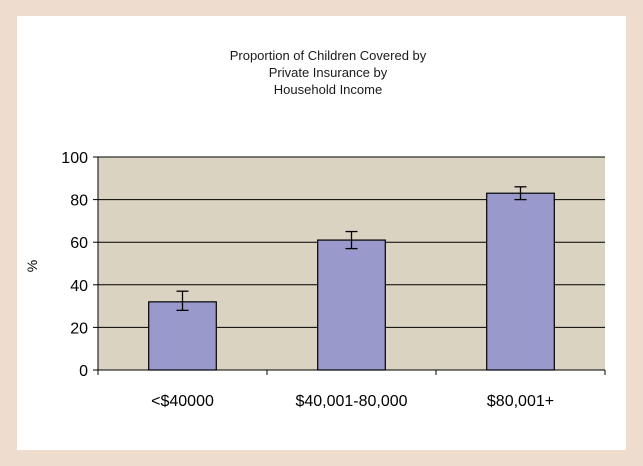 This screenshot has height=466, width=643. Describe the element at coordinates (74, 265) in the screenshot. I see `y-tick-labels: 0 20 40 60 80 100` at that location.